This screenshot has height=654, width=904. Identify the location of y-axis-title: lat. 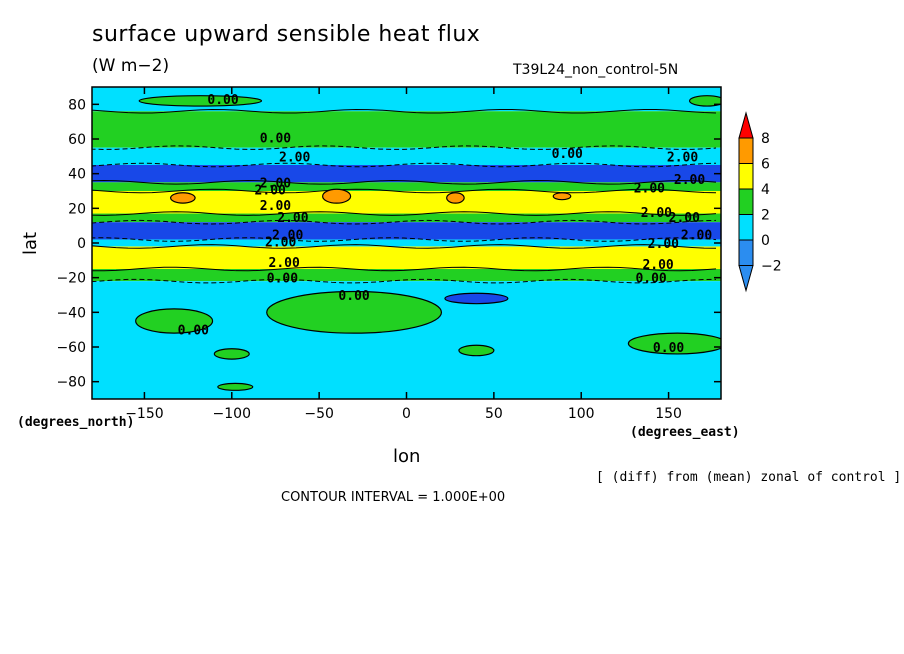
(30, 243).